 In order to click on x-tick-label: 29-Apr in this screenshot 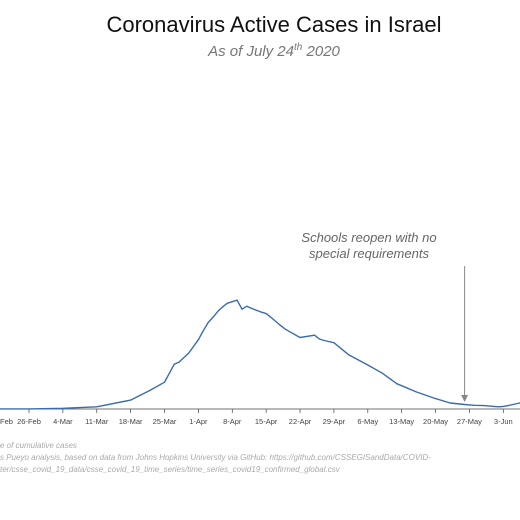, I will do `click(334, 421)`.